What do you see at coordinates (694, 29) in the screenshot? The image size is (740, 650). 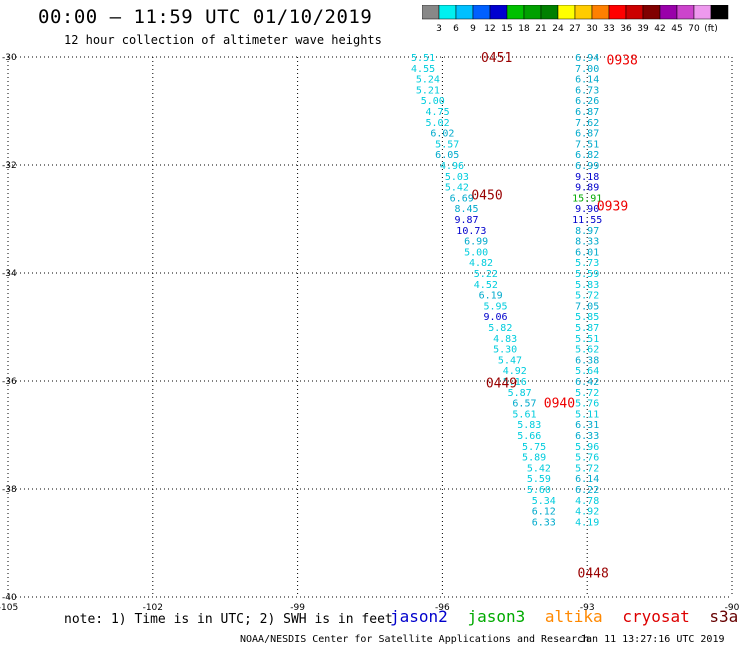 I see `colorbar-label: 70` at bounding box center [694, 29].